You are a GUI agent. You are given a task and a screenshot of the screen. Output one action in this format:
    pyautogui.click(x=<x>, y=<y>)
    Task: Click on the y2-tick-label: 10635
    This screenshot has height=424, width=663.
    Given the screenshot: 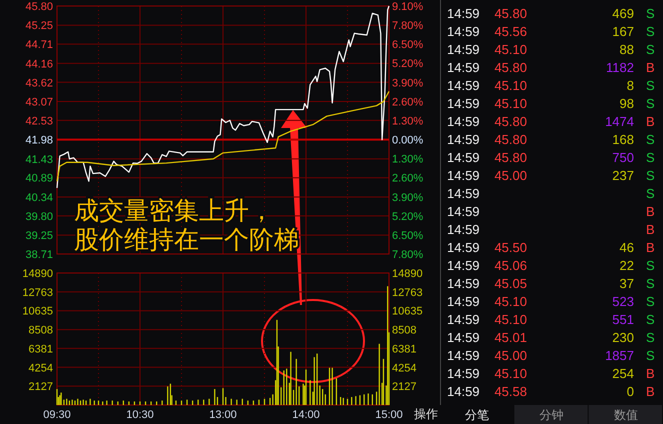 What is the action you would take?
    pyautogui.click(x=407, y=312)
    